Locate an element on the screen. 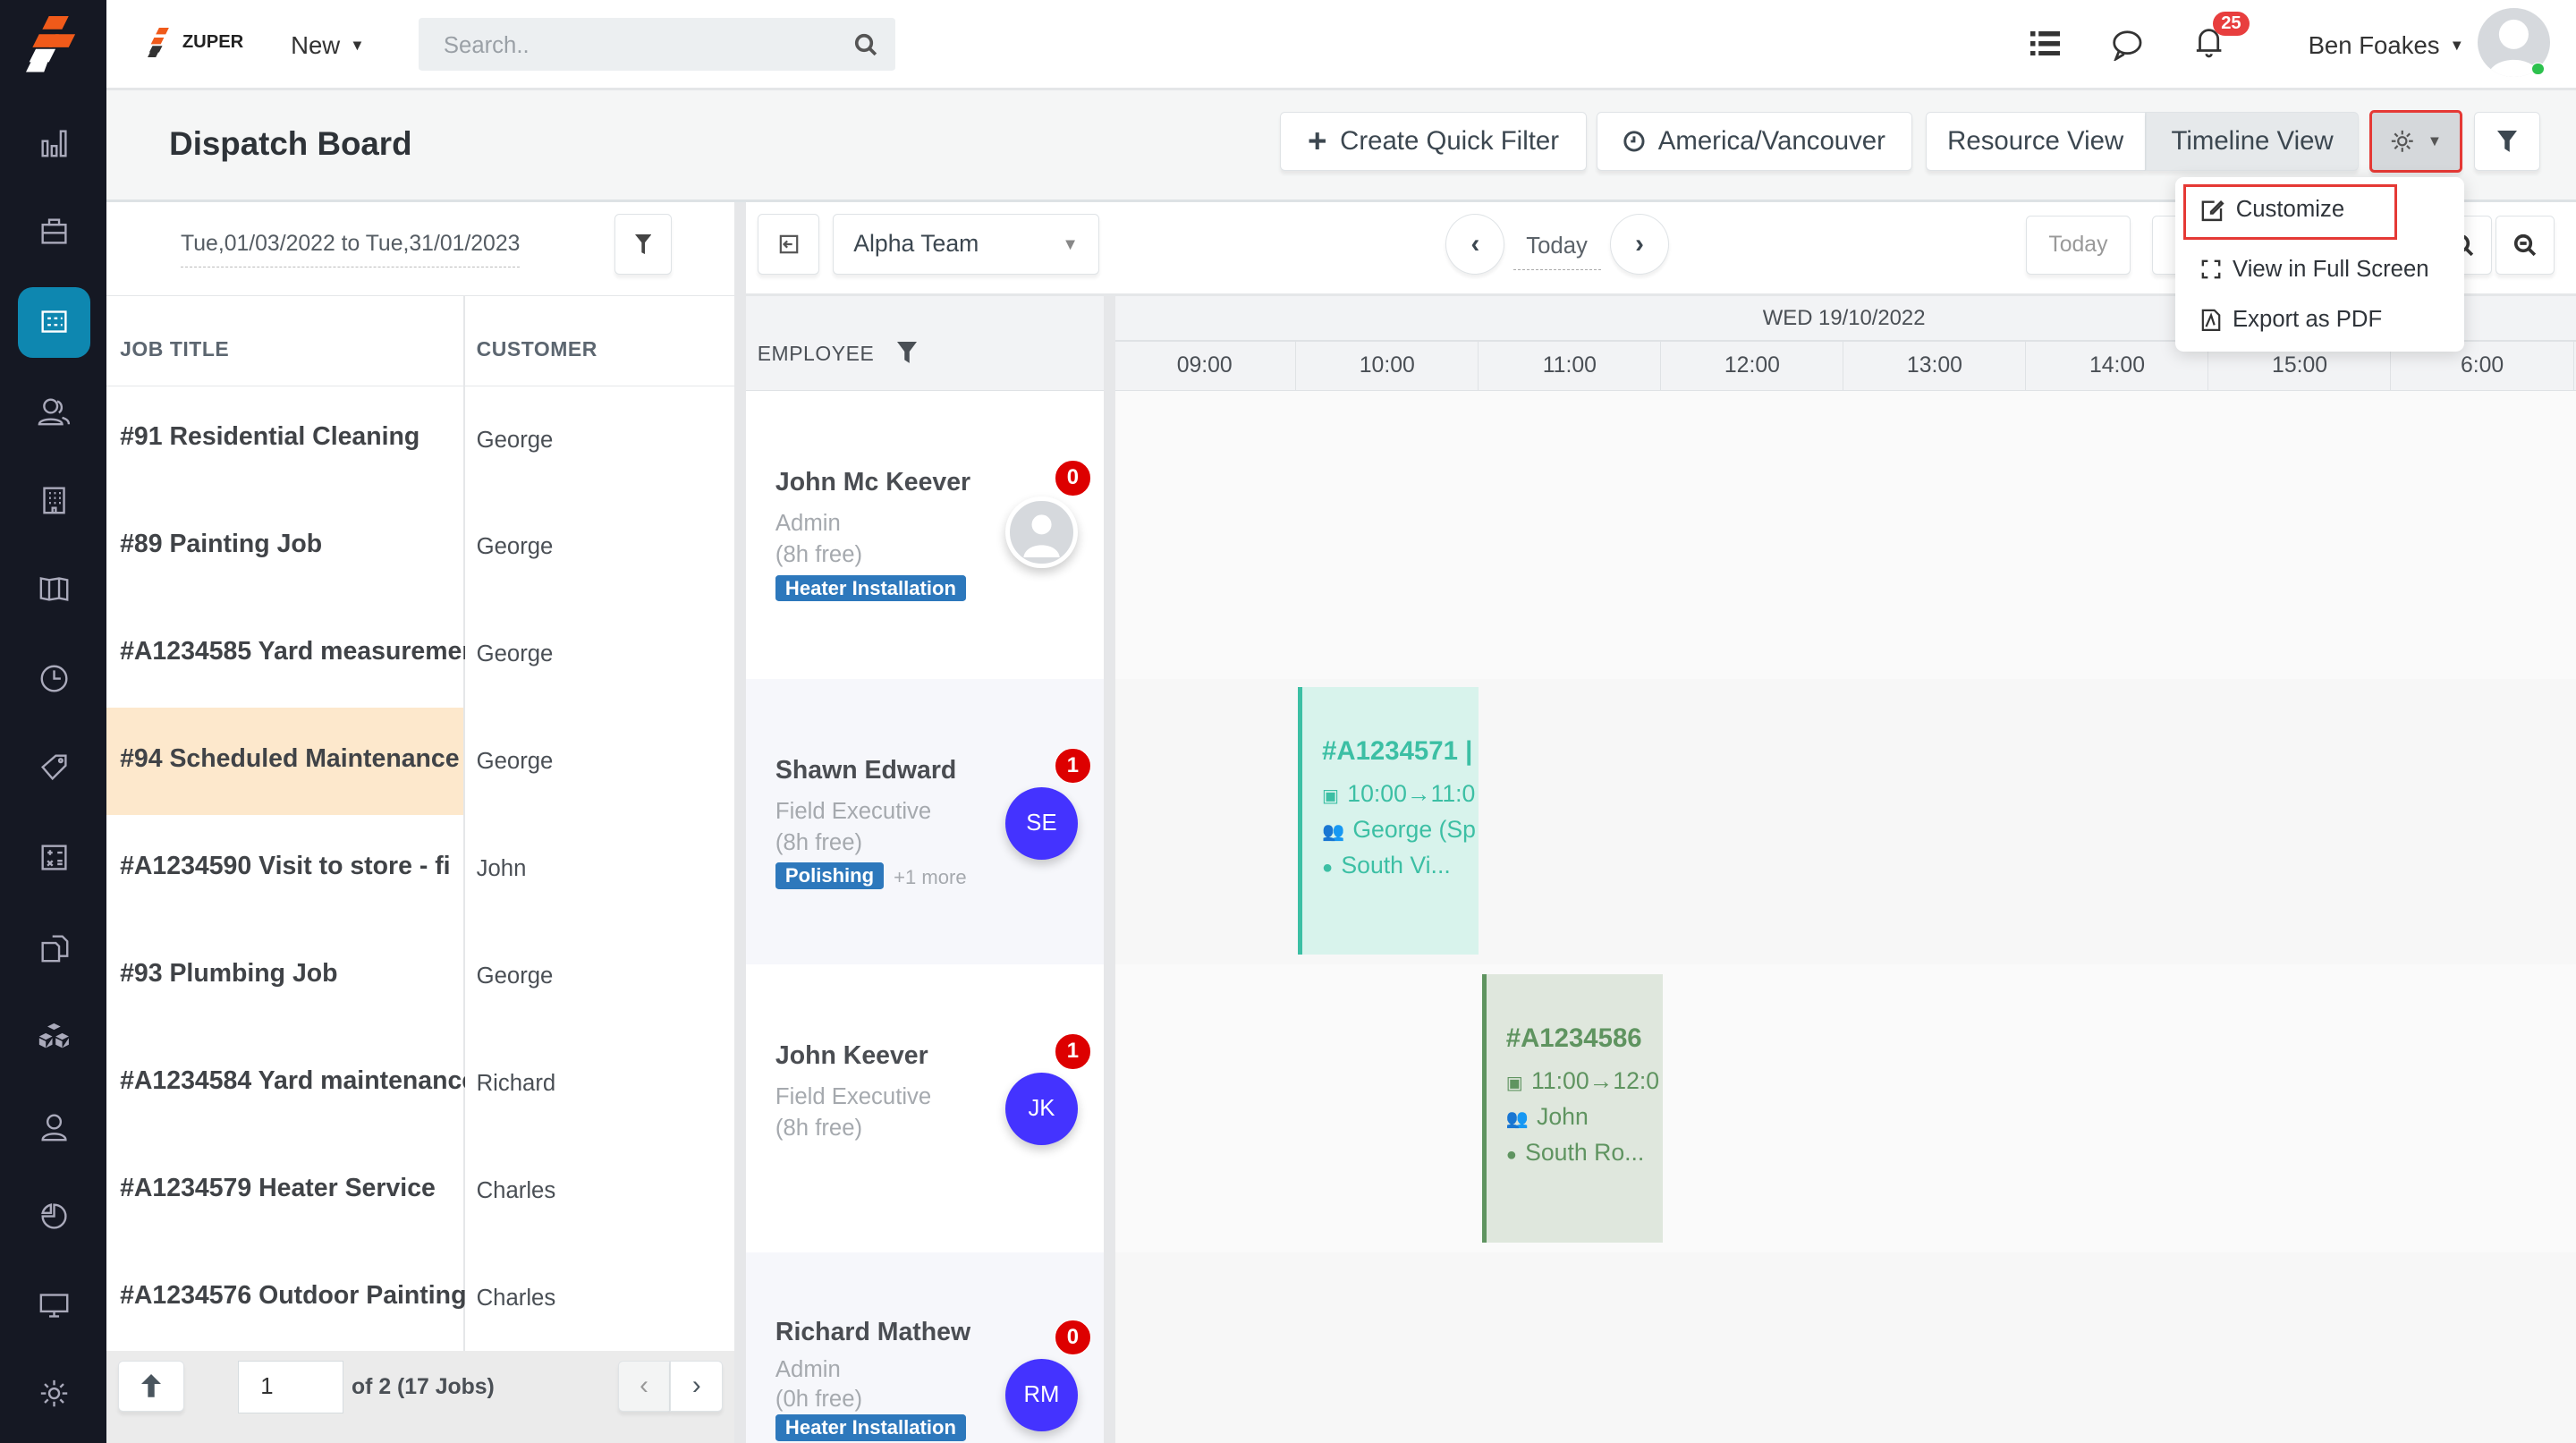  jobs-filter-button is located at coordinates (643, 244).